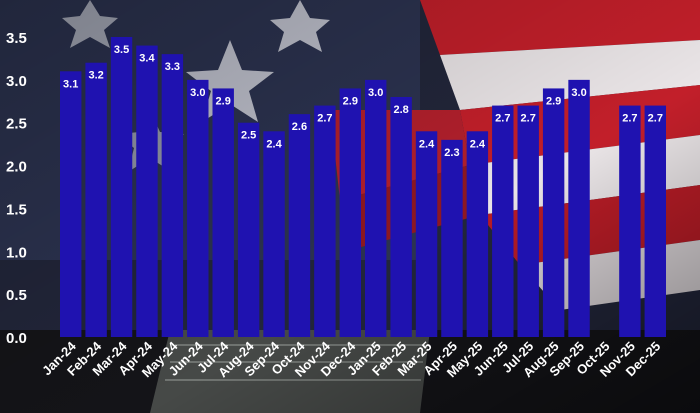  What do you see at coordinates (147, 59) in the screenshot?
I see `data-label: 3.4` at bounding box center [147, 59].